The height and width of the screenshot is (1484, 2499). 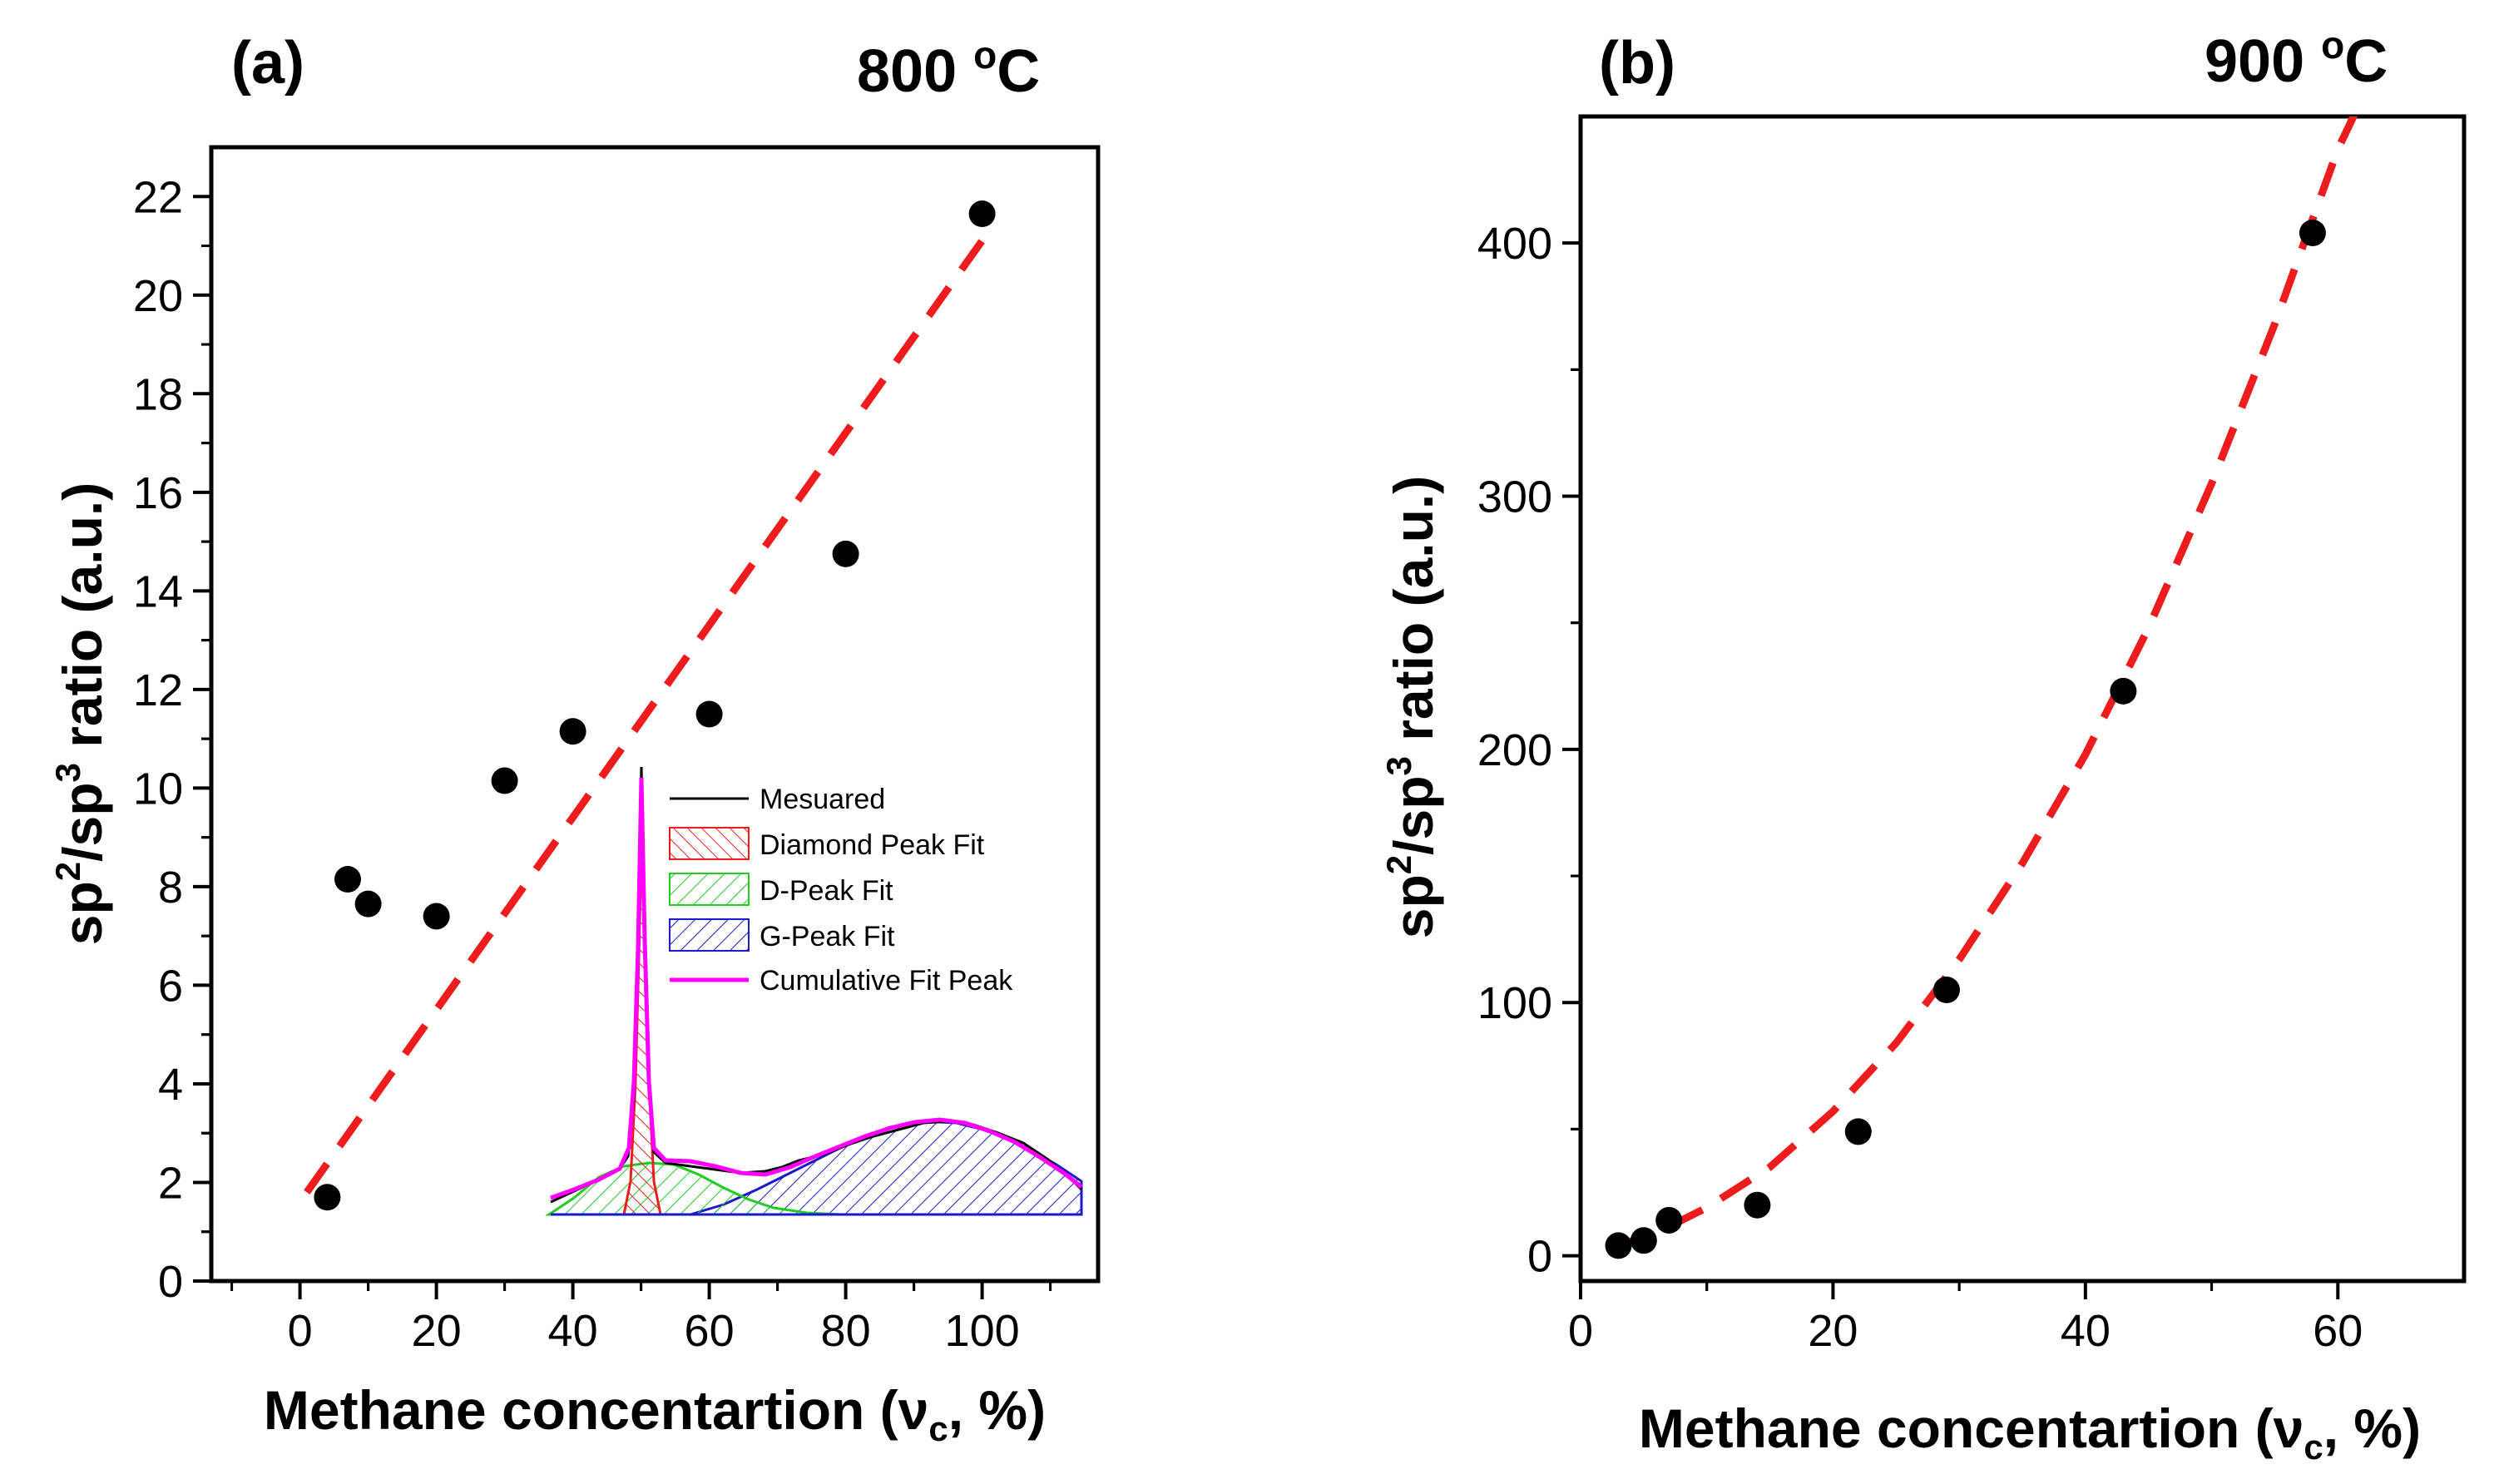 I want to click on panel-a-y-tick-label: 16, so click(x=158, y=493).